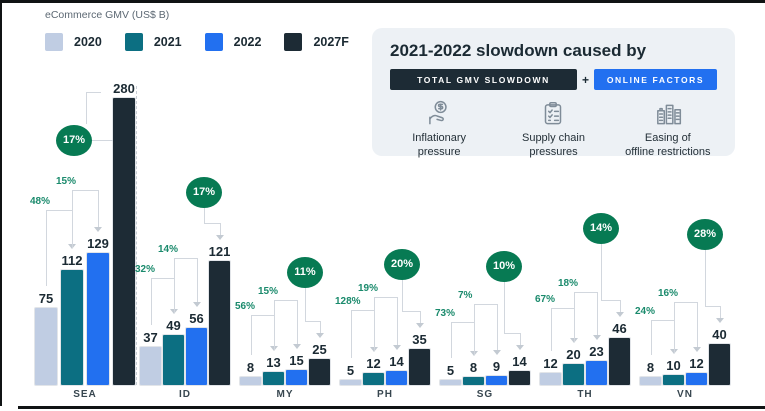 The width and height of the screenshot is (765, 411). I want to click on bar-TH-2027F, so click(619, 361).